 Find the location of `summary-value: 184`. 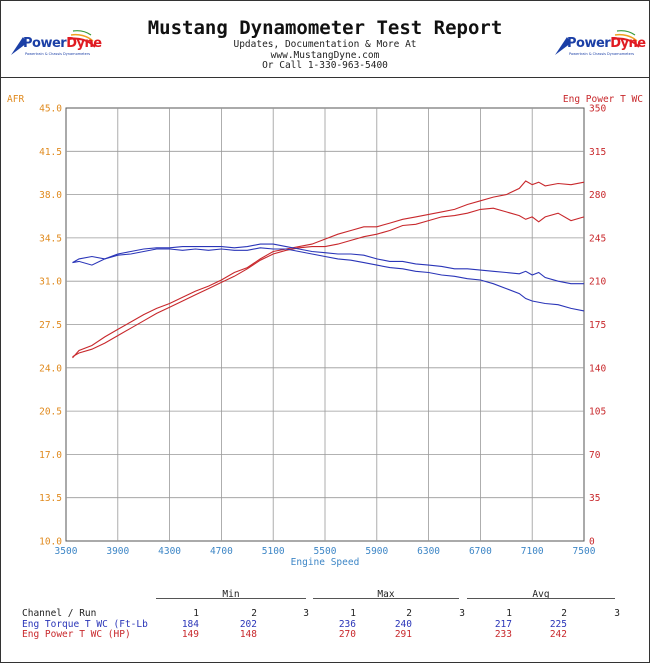

summary-value: 184 is located at coordinates (190, 624).